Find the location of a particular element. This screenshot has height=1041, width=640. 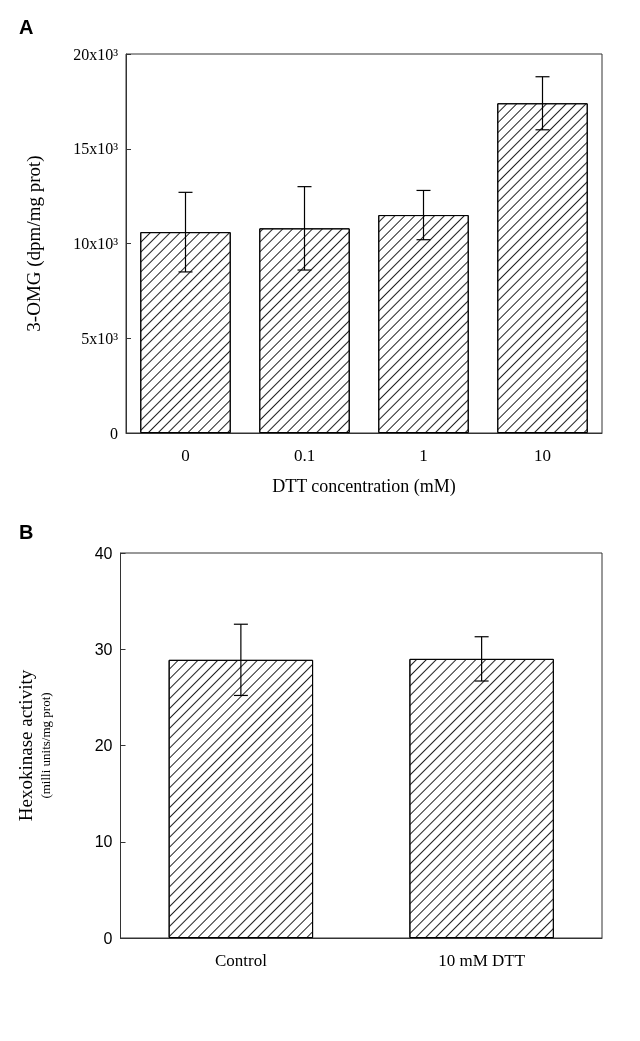

chart-title: A is located at coordinates (26, 27).